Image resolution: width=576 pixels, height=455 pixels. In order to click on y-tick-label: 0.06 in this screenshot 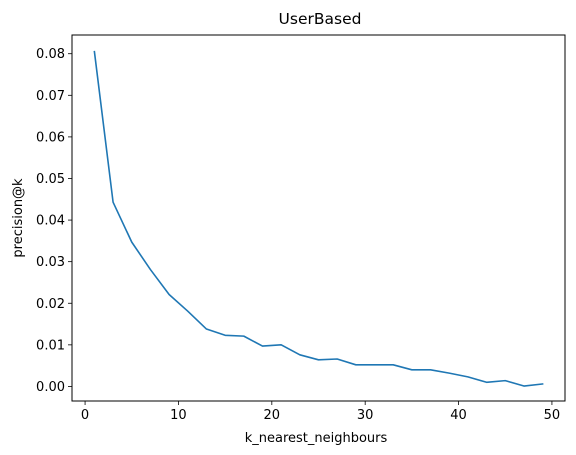, I will do `click(50, 137)`.